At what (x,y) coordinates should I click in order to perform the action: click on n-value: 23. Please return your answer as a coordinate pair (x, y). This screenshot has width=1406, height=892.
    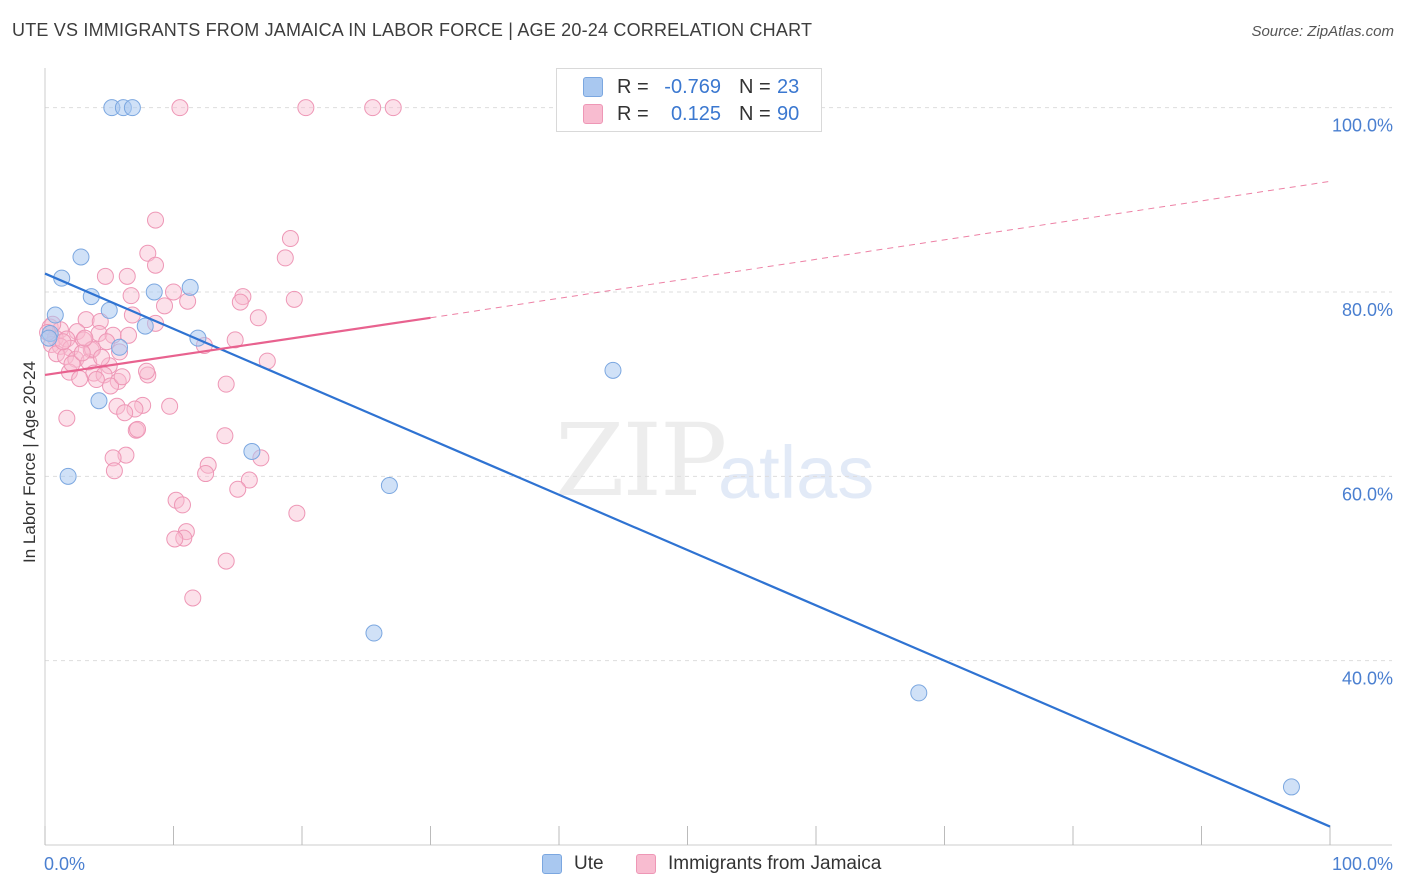
    Looking at the image, I should click on (788, 86).